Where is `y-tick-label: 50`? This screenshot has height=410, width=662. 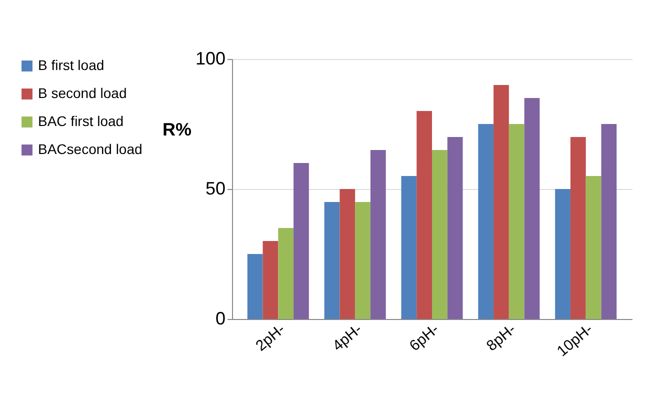 y-tick-label: 50 is located at coordinates (215, 188).